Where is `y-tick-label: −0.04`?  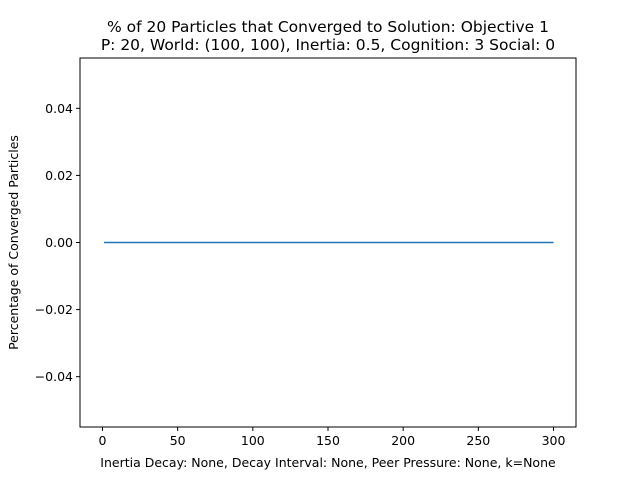 y-tick-label: −0.04 is located at coordinates (54, 376).